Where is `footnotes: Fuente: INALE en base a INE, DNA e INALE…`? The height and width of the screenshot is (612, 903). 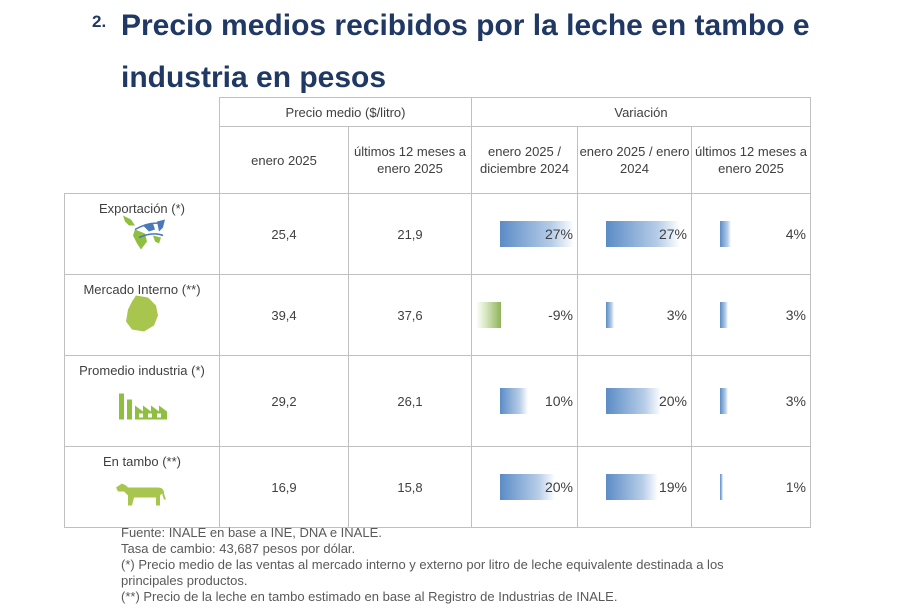
footnotes: Fuente: INALE en base a INE, DNA e INALE… is located at coordinates (451, 565).